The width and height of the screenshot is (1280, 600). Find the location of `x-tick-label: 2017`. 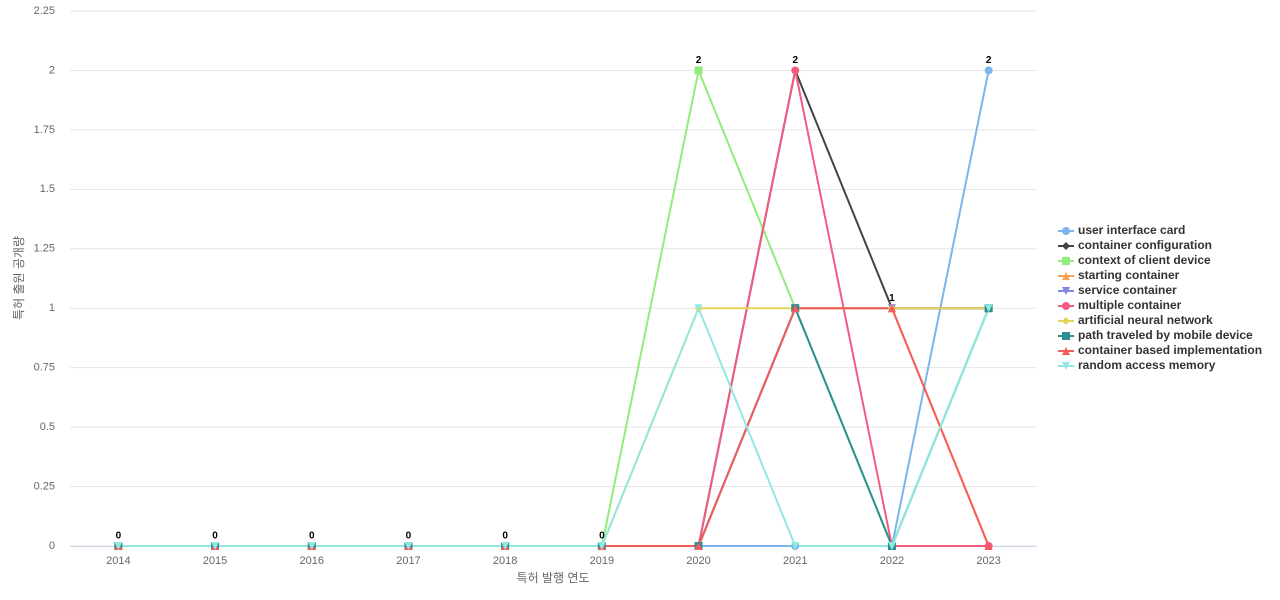

x-tick-label: 2017 is located at coordinates (408, 561).